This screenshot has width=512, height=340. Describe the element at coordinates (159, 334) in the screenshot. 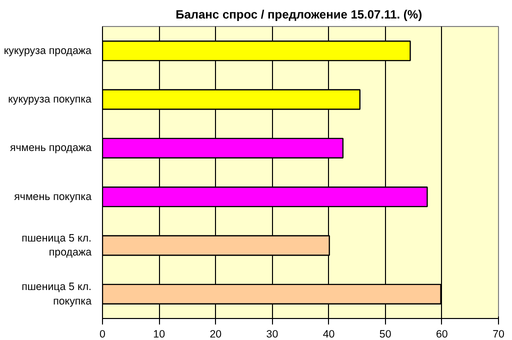

I see `x-tick-label: 10` at that location.